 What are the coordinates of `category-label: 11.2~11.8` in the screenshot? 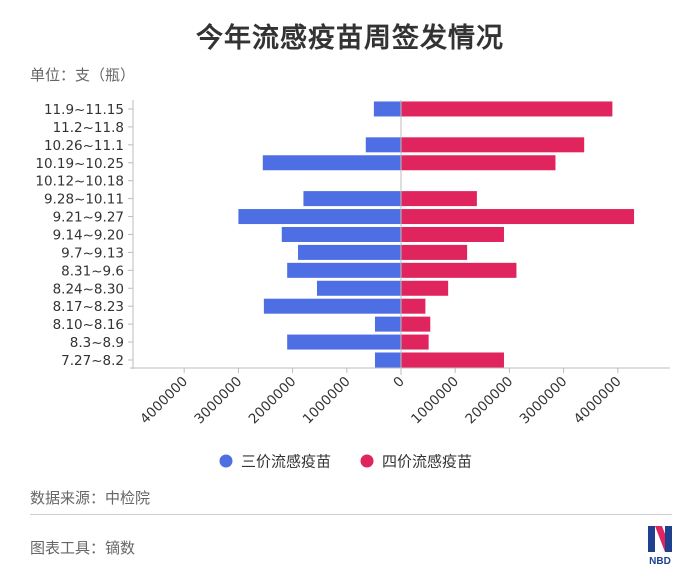 It's located at (88, 128).